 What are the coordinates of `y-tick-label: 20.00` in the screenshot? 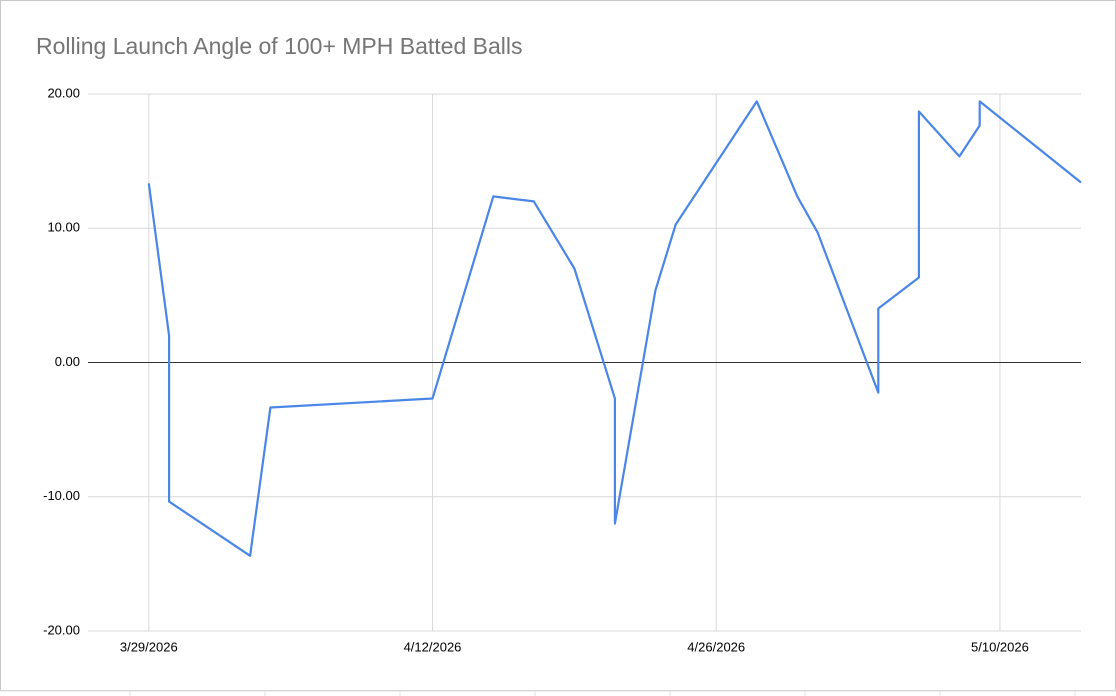 It's located at (63, 92).